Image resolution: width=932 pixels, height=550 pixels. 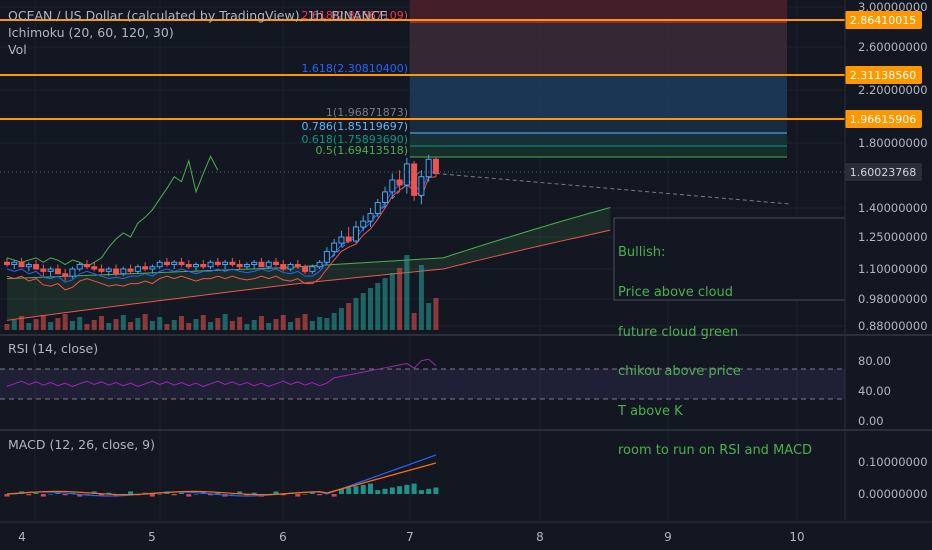 I want to click on candlestick-series, so click(x=221, y=218).